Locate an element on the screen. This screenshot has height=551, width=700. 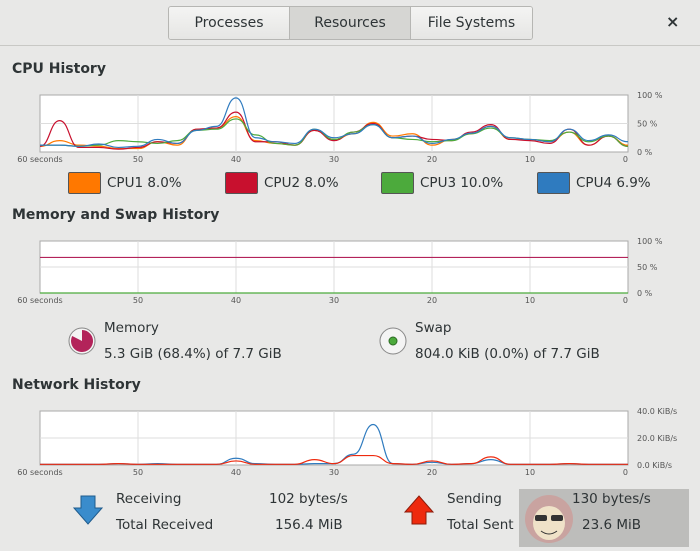
series-line-sending is located at coordinates (334, 459).